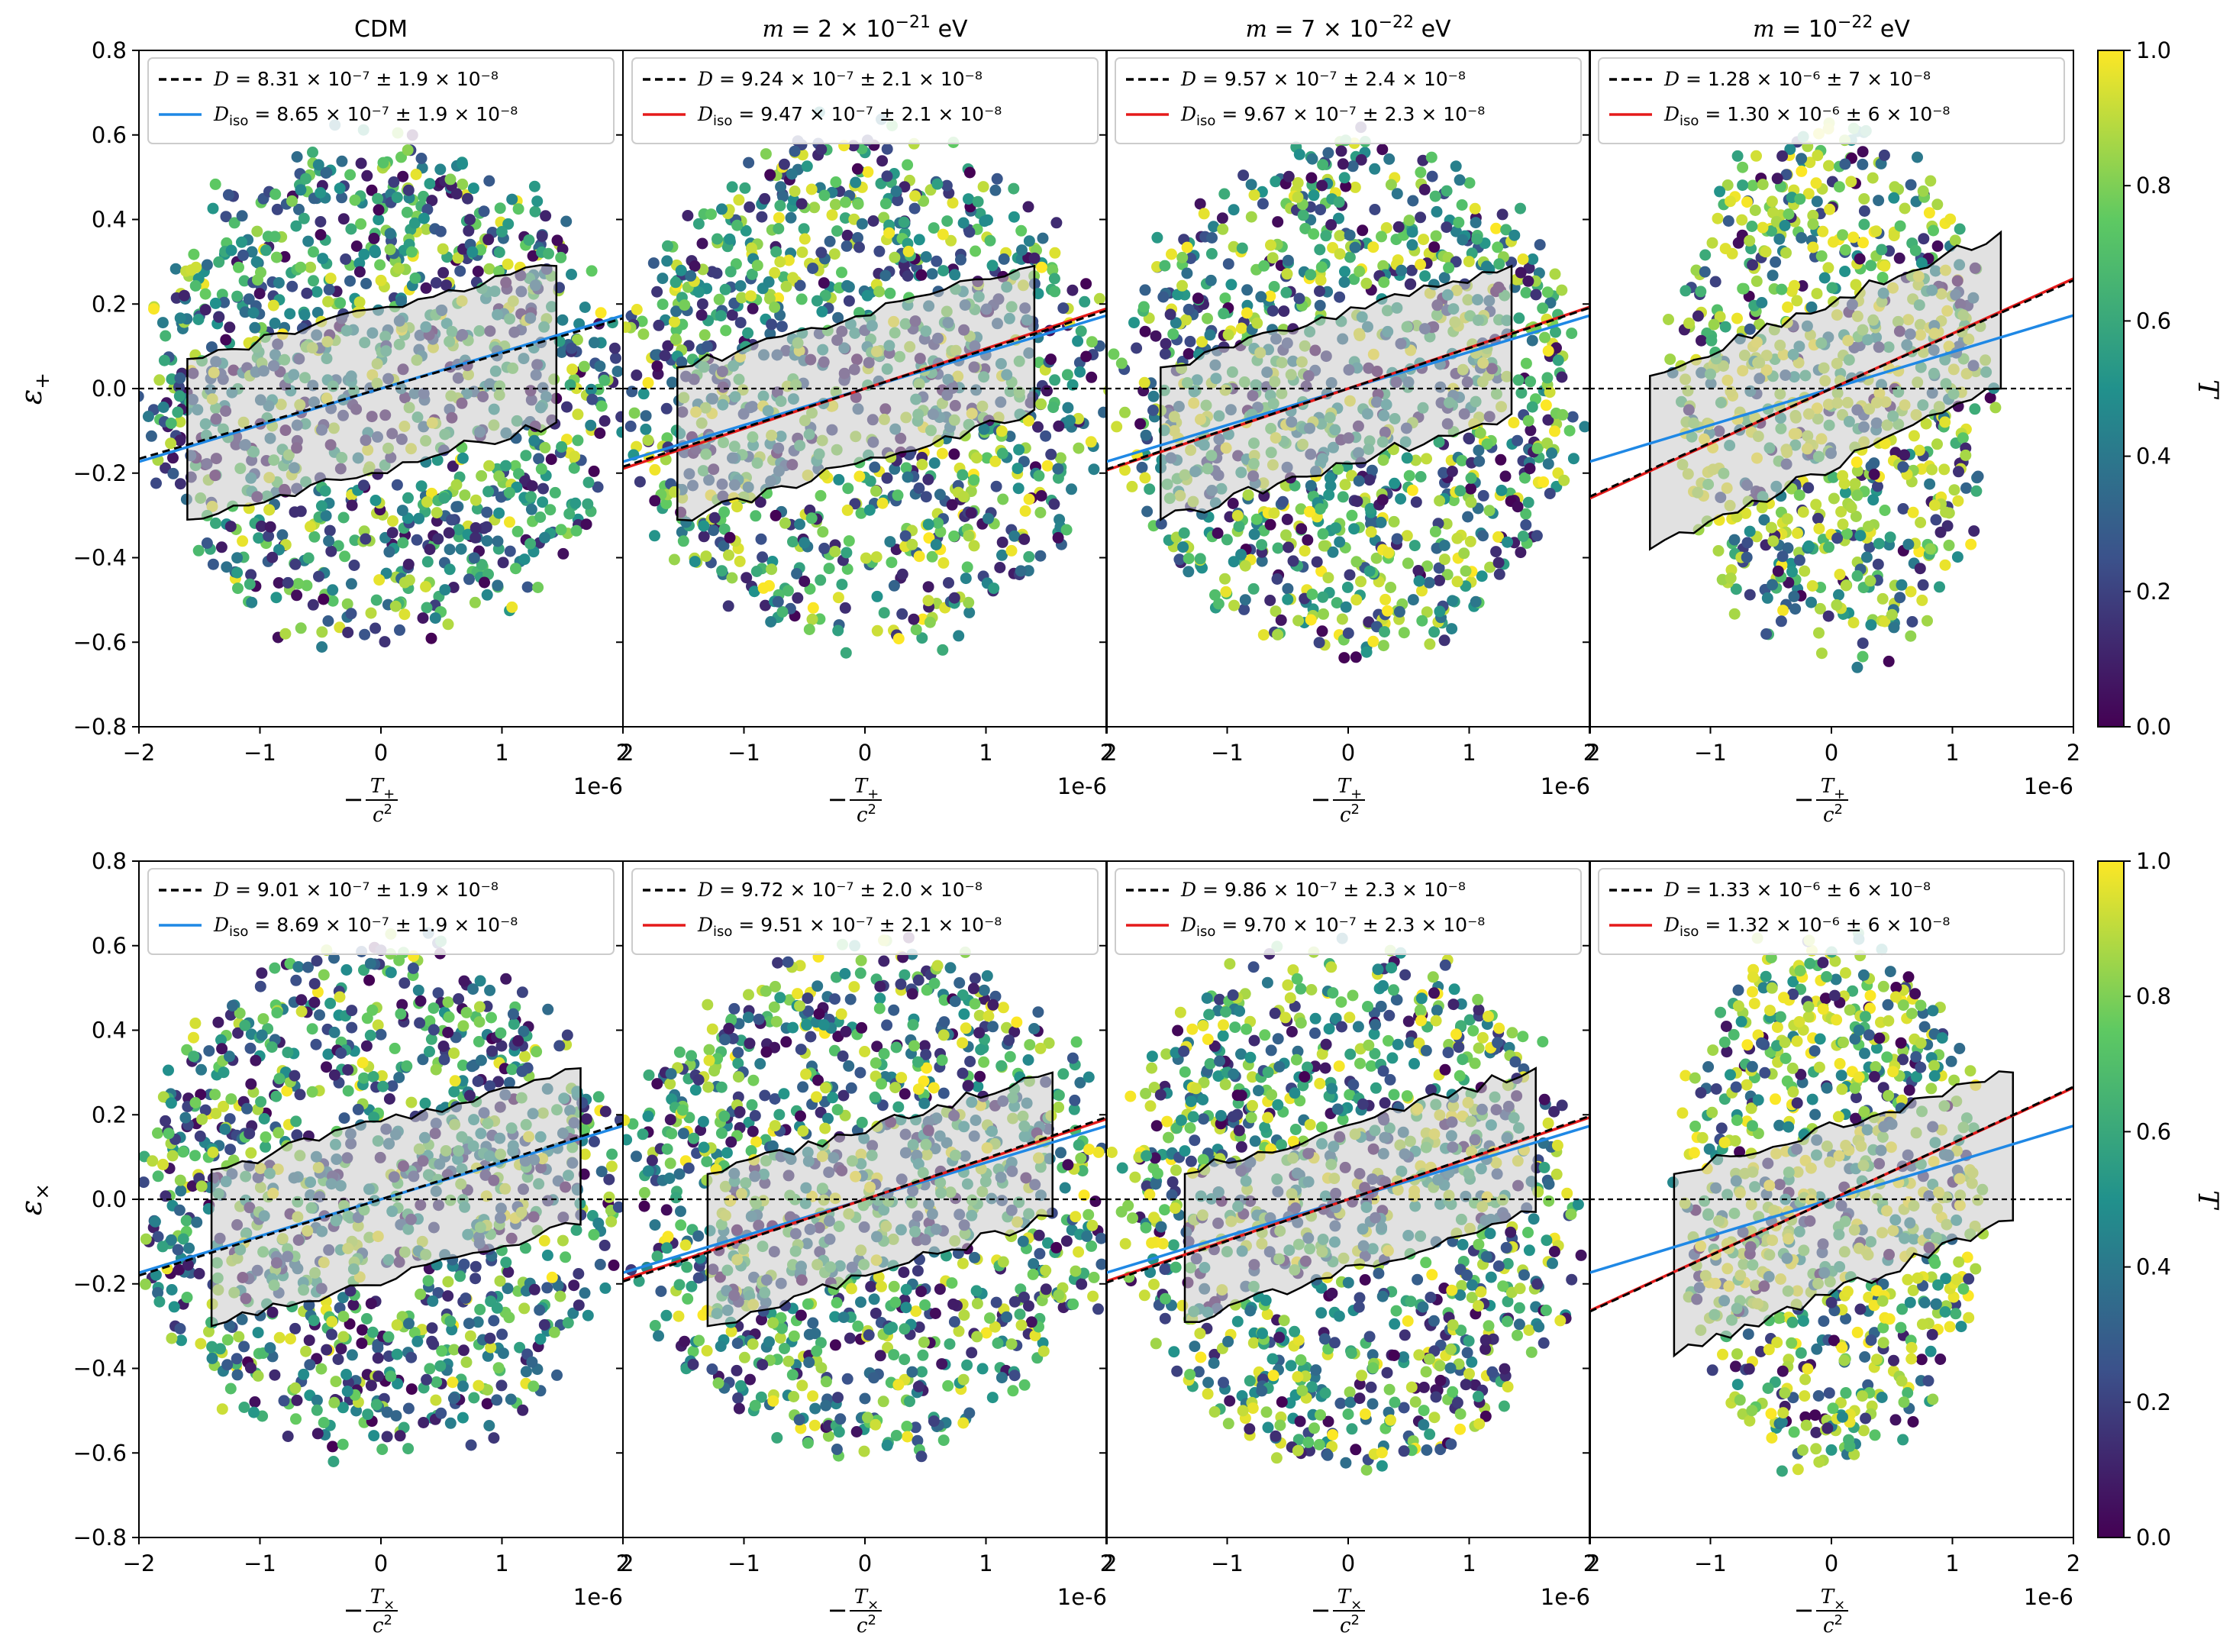 The width and height of the screenshot is (2220, 1652). What do you see at coordinates (100, 727) in the screenshot?
I see `y-tick-label: −0.8` at bounding box center [100, 727].